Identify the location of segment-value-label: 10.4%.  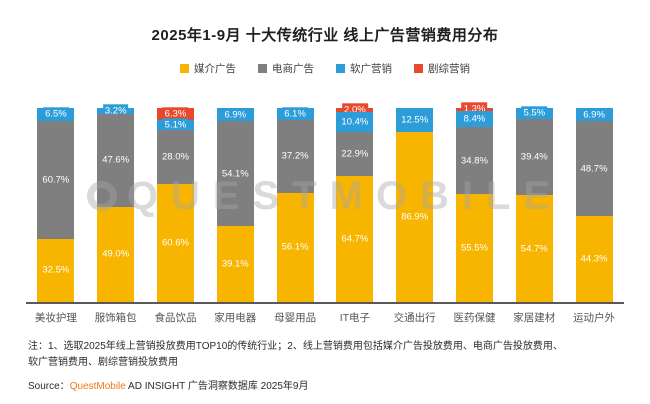
(355, 122).